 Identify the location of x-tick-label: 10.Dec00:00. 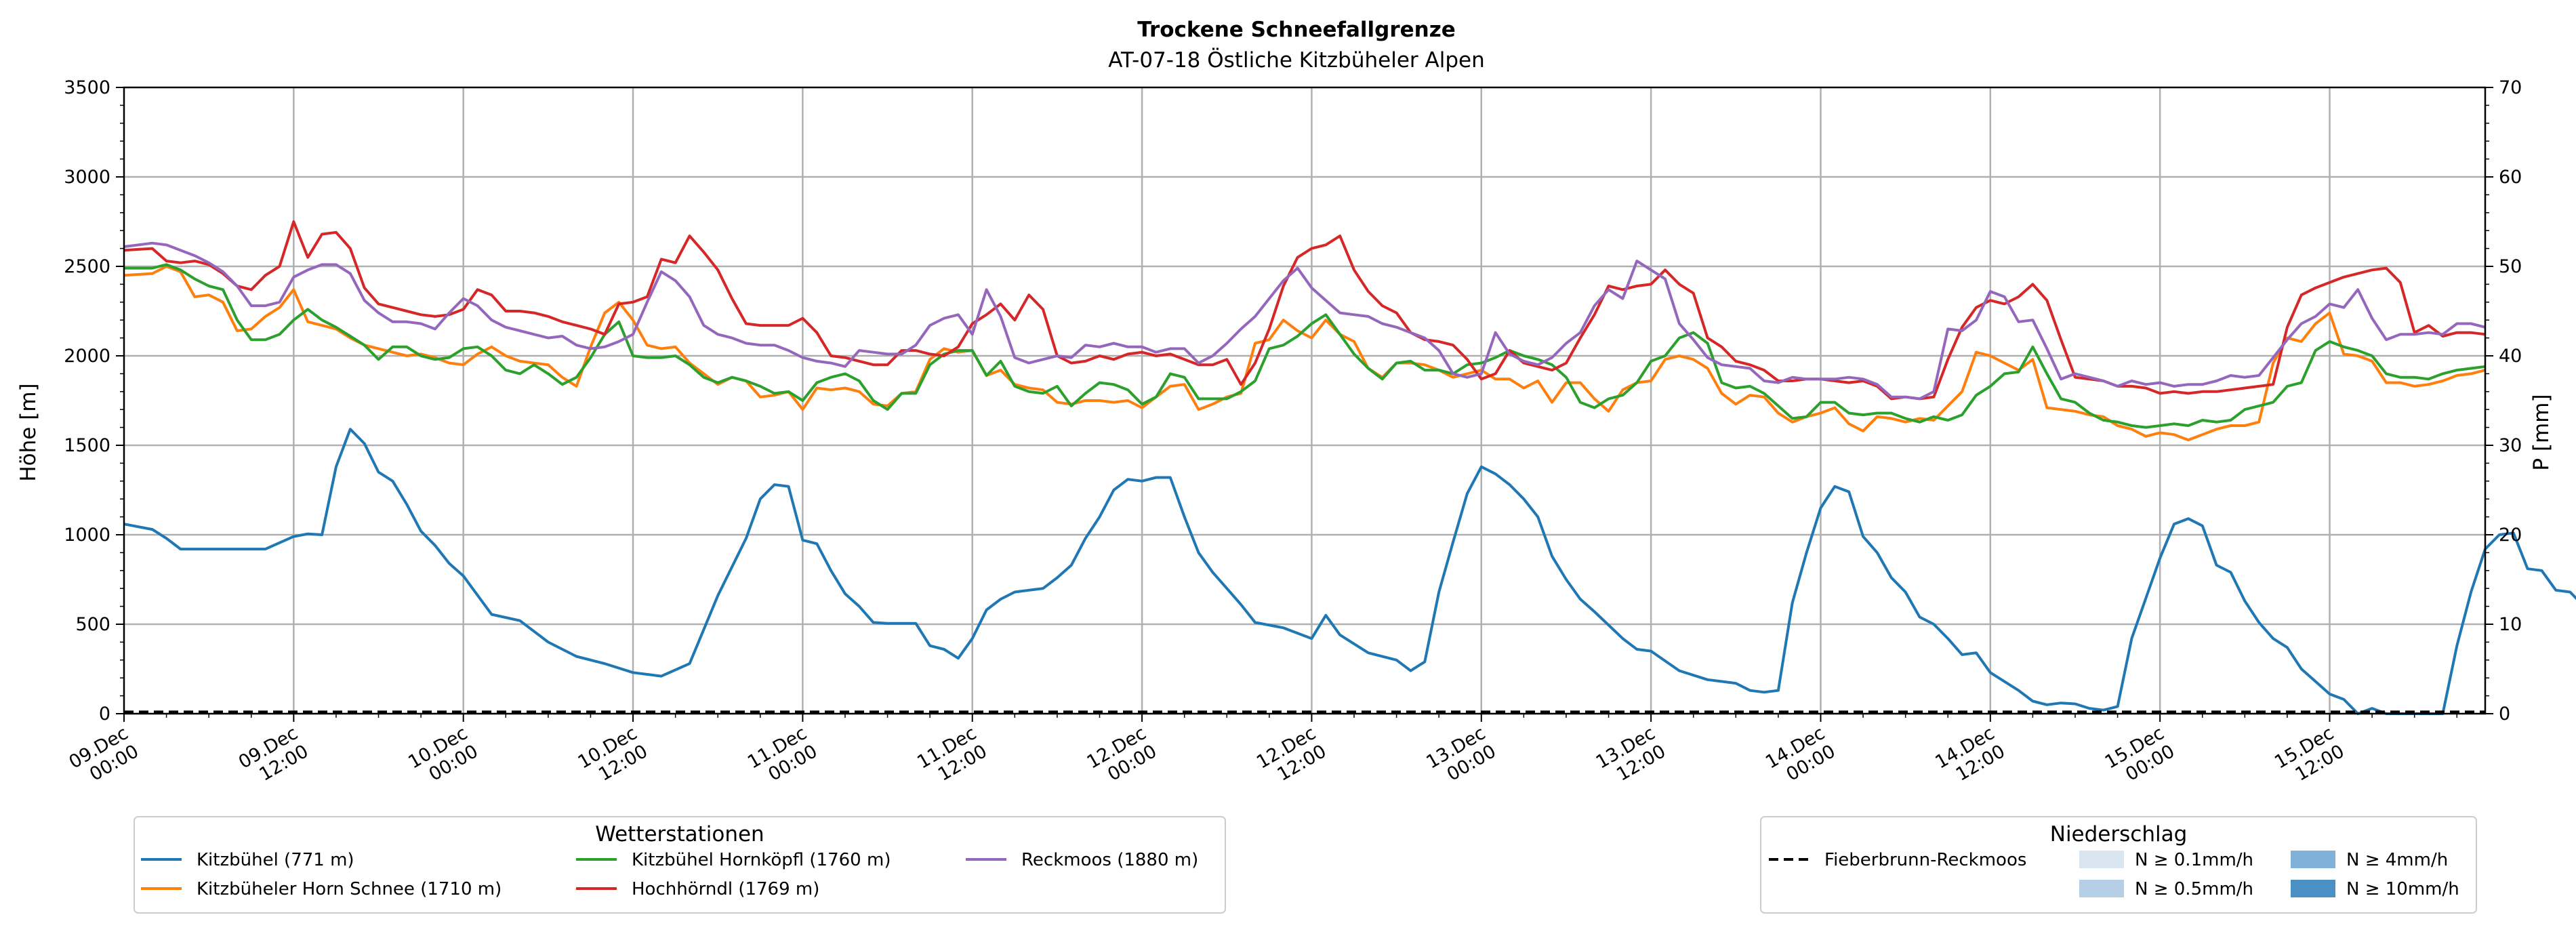
(443, 757).